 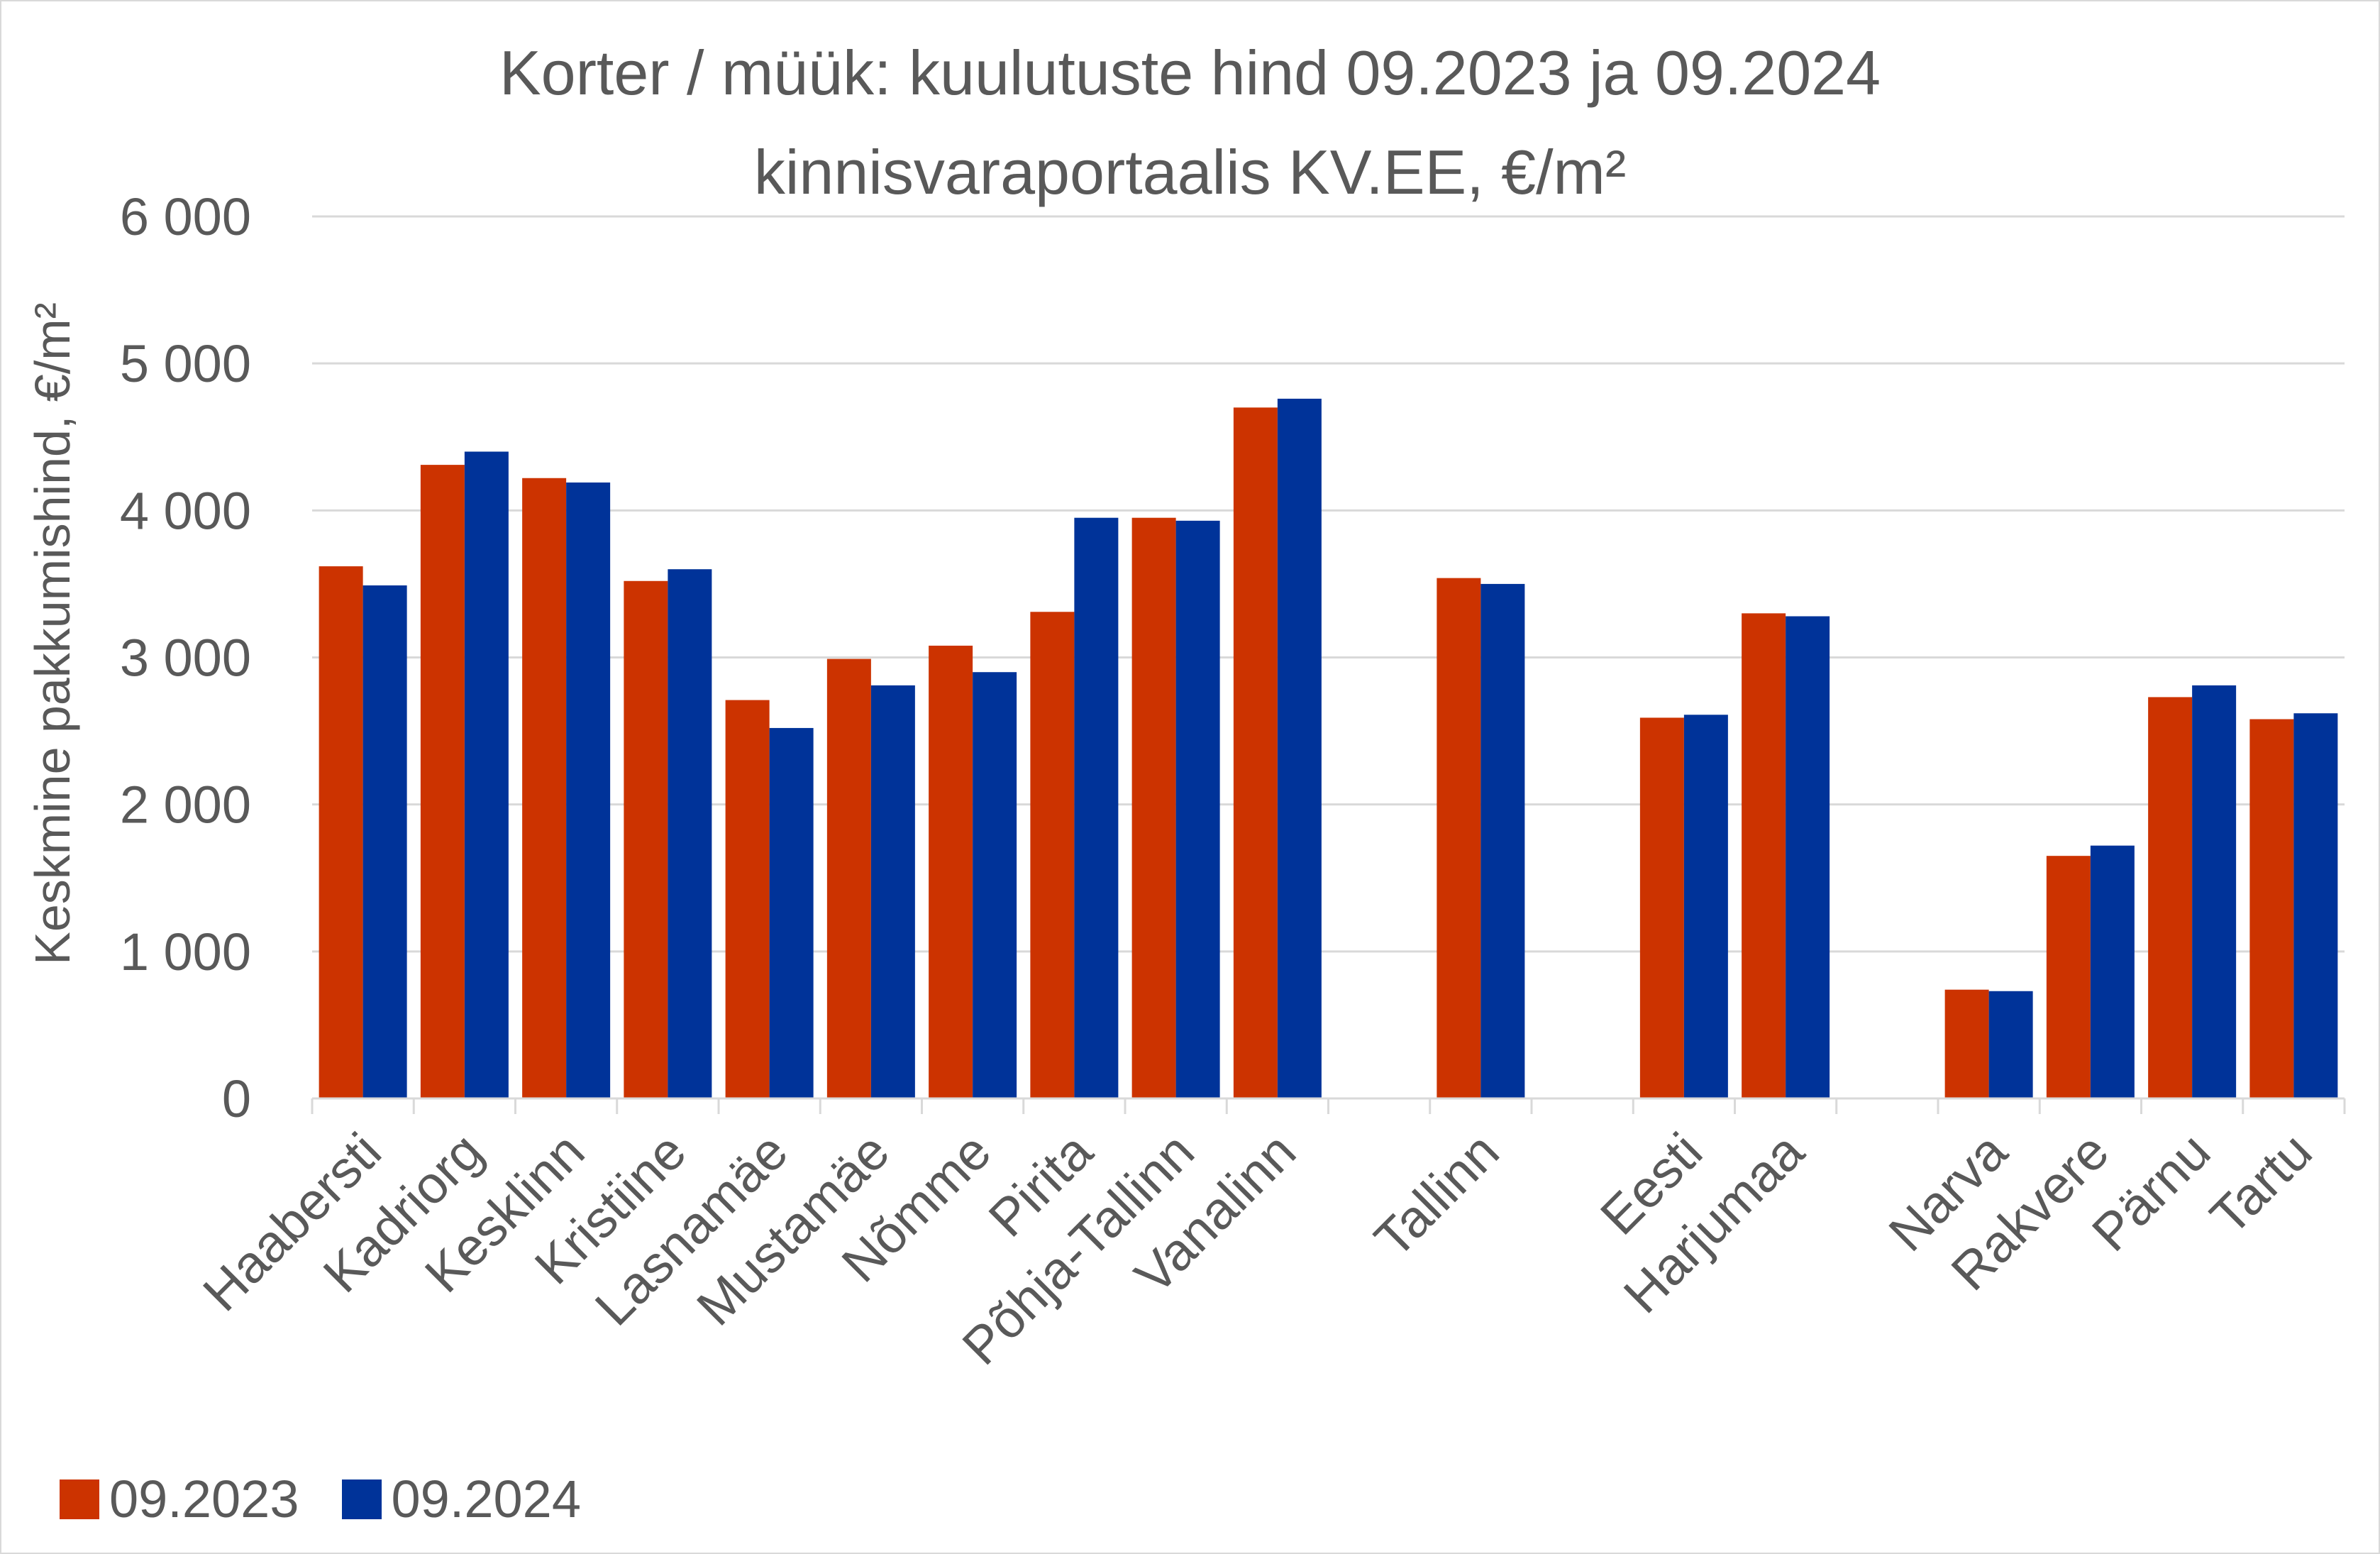 What do you see at coordinates (1256, 753) in the screenshot?
I see `bar-09.2023-Vanalinn` at bounding box center [1256, 753].